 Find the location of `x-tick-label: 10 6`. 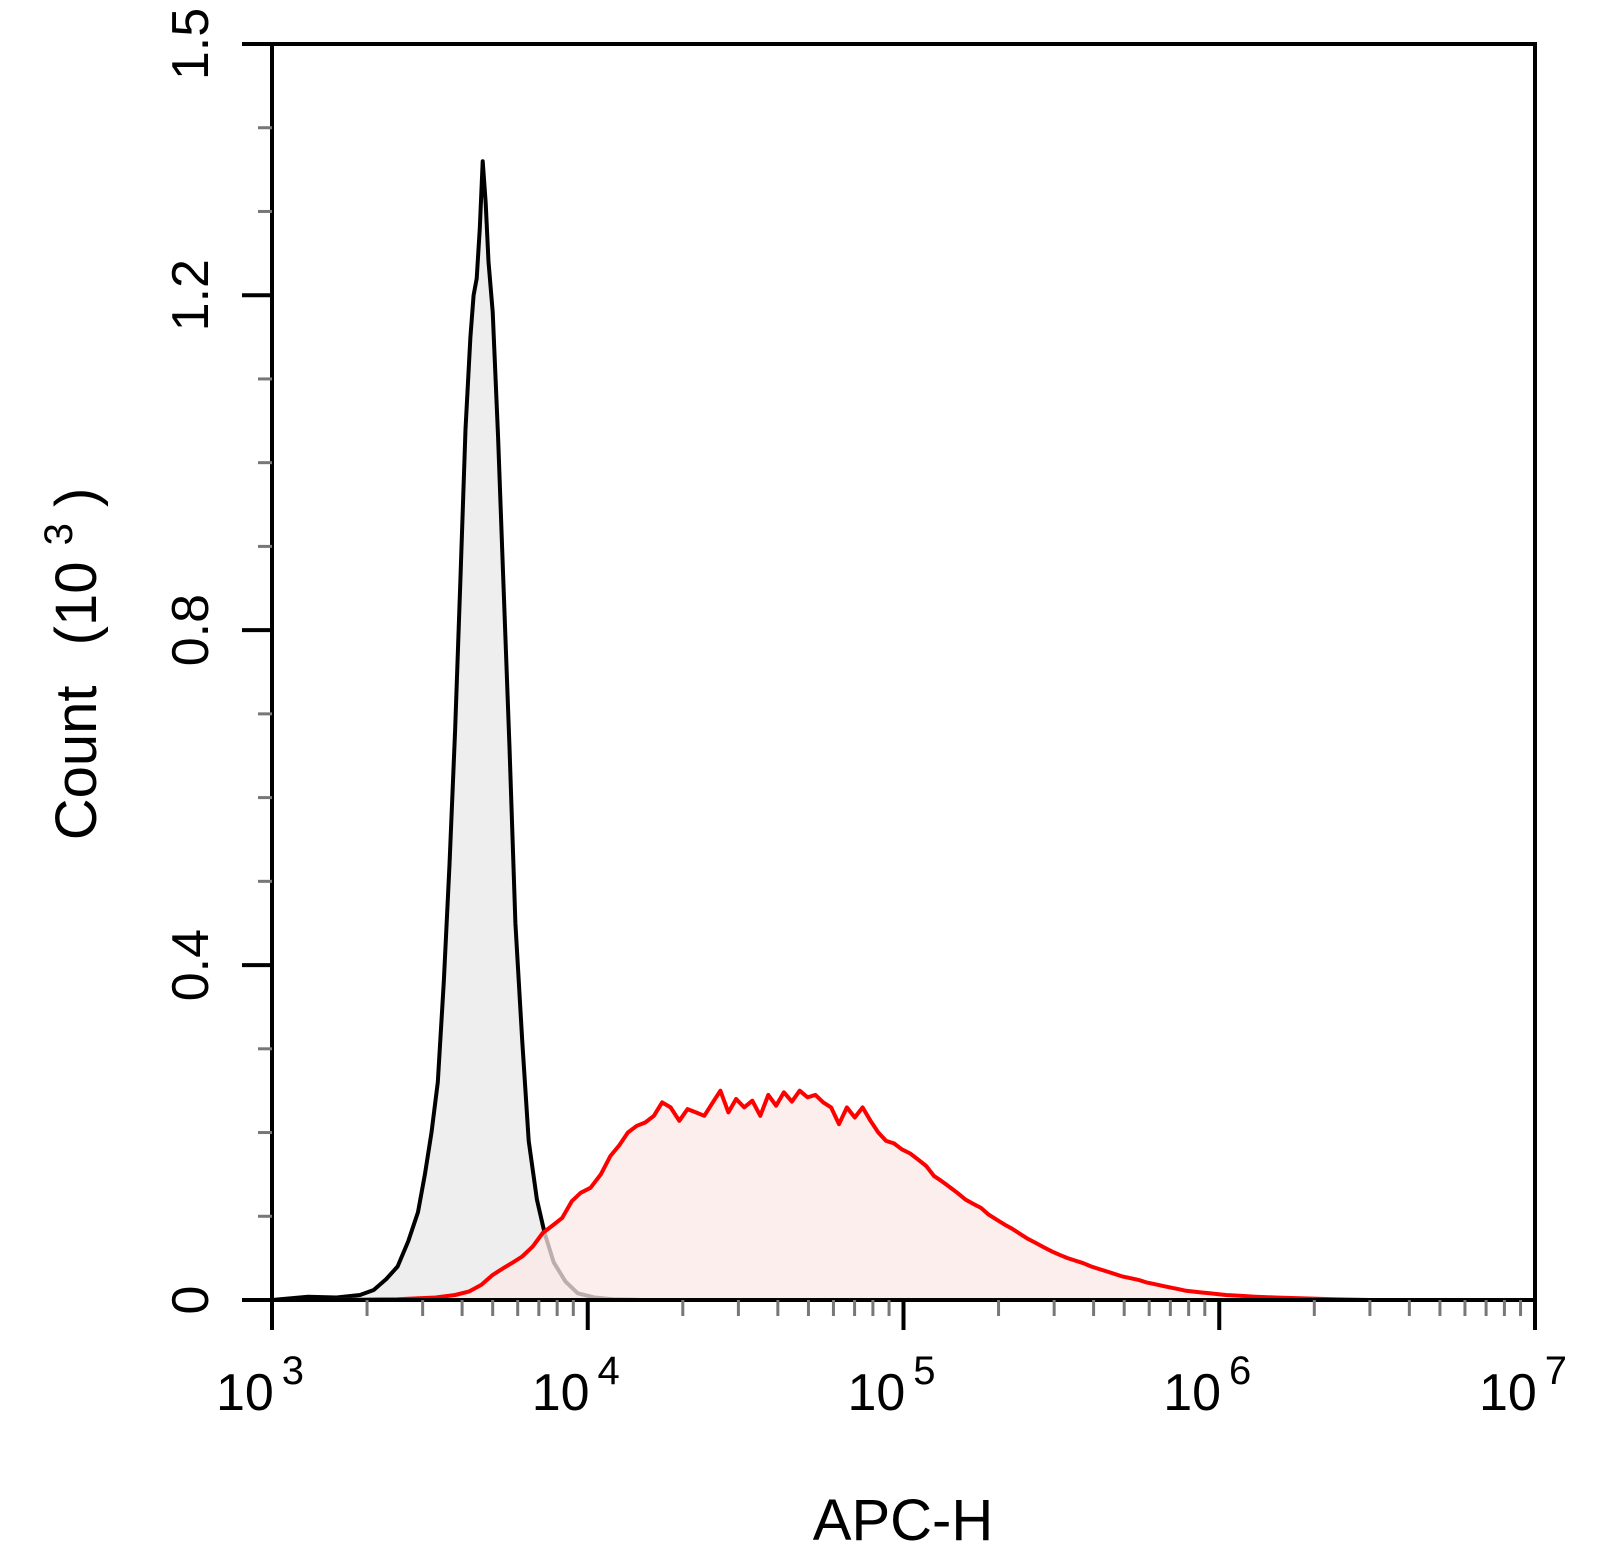

x-tick-label: 10 6 is located at coordinates (1207, 1385).